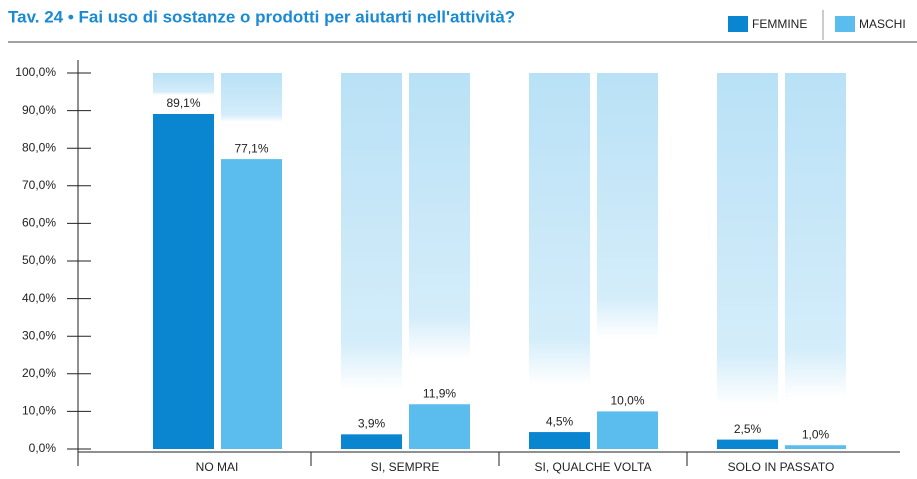  Describe the element at coordinates (748, 429) in the screenshot. I see `value-label: 2,5%` at that location.